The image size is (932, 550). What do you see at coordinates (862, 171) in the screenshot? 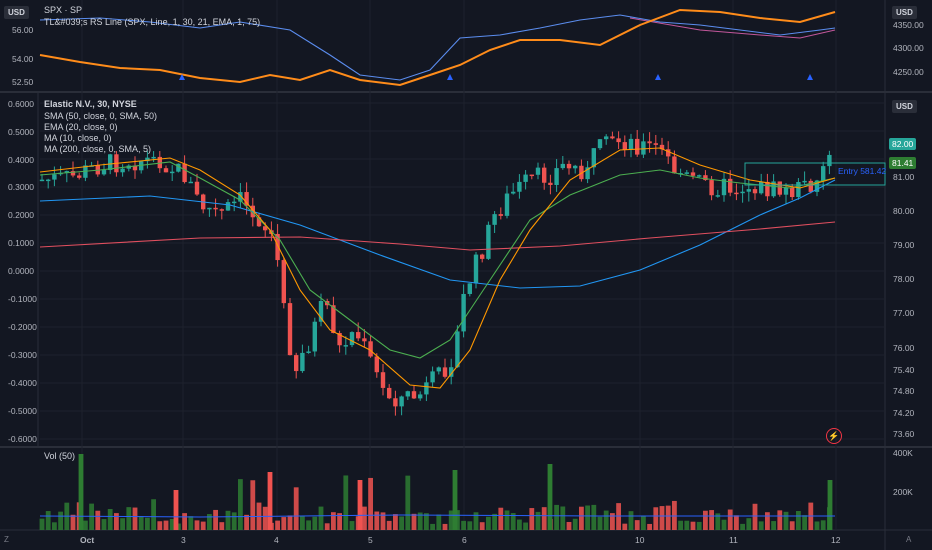
I see `entry-label: Entry 581.42` at bounding box center [862, 171].